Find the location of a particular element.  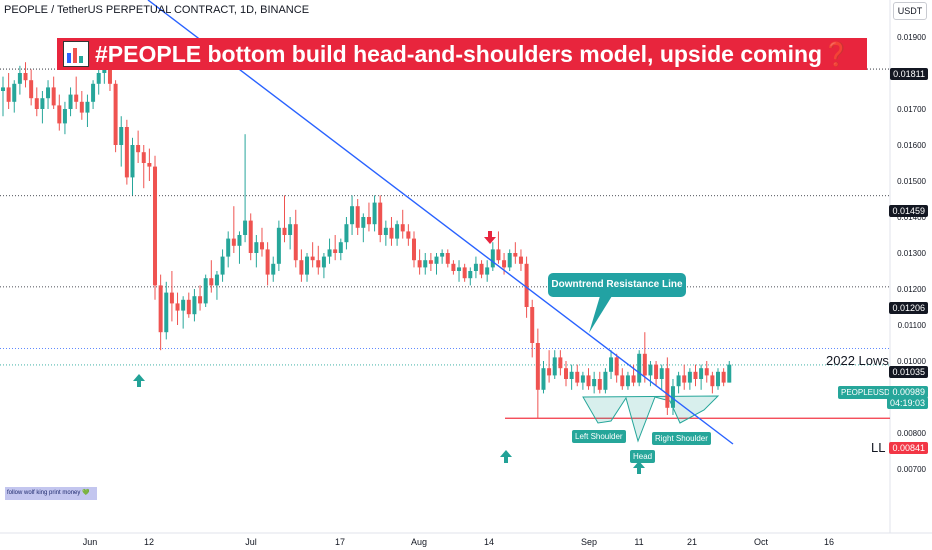

current-price-label: 0.00989 is located at coordinates (908, 392).